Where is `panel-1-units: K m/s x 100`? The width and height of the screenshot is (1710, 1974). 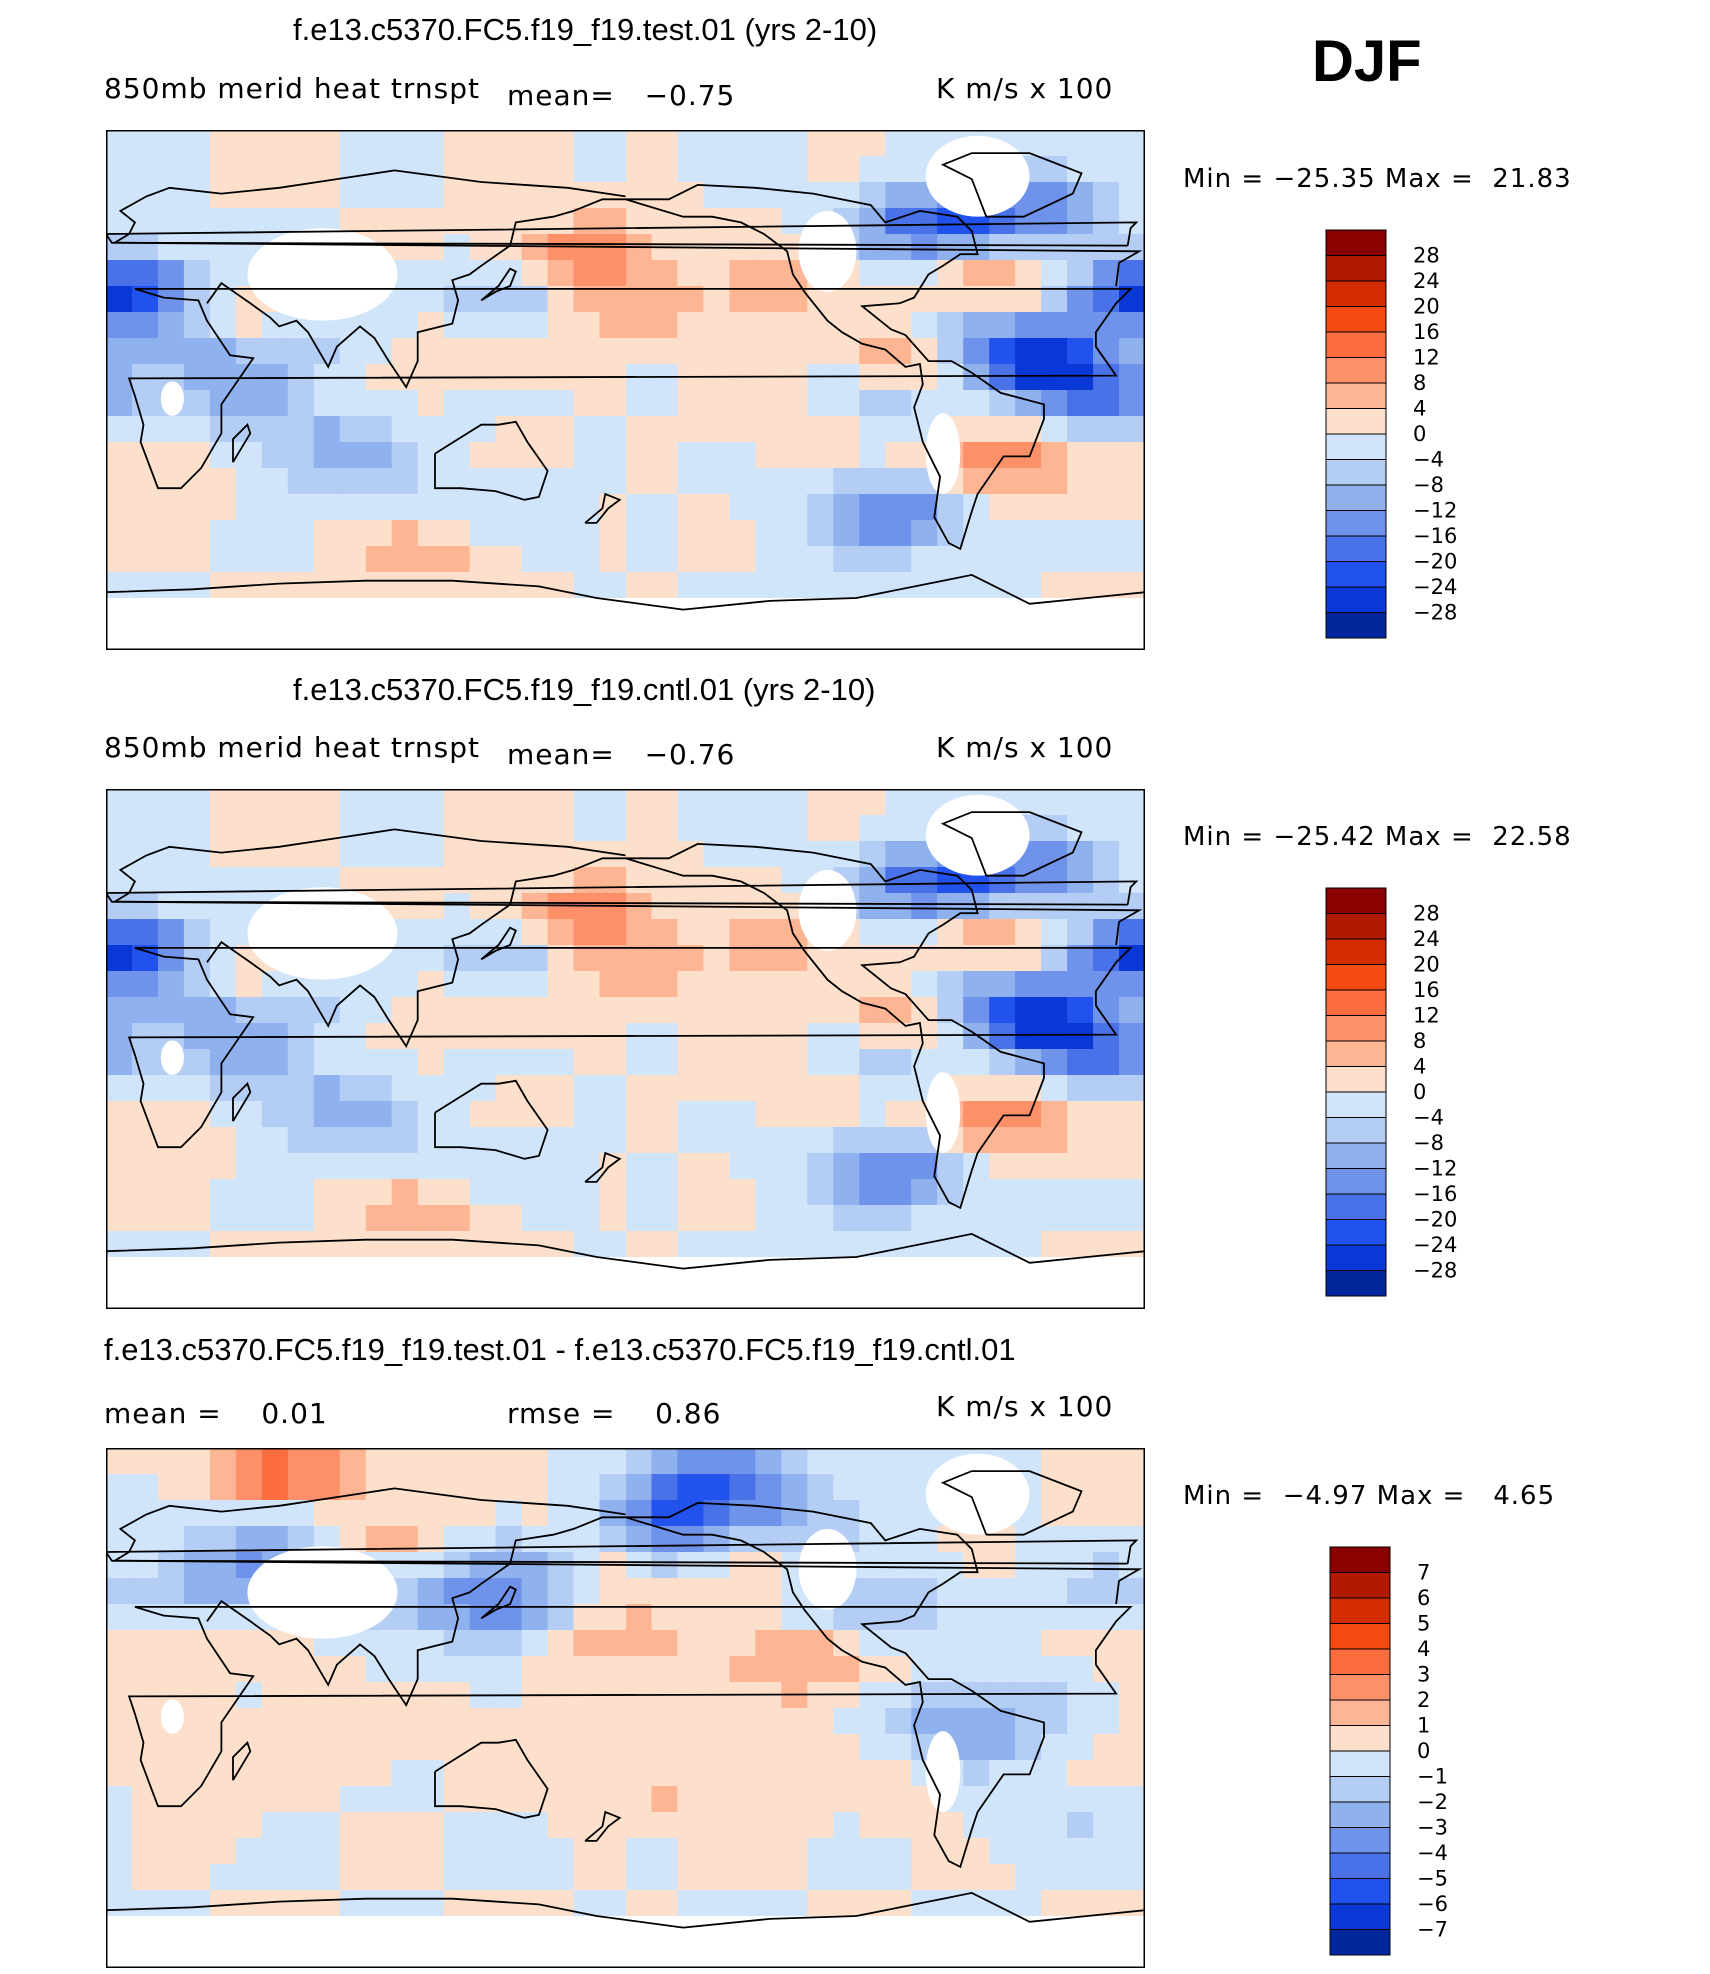
panel-1-units: K m/s x 100 is located at coordinates (1025, 88).